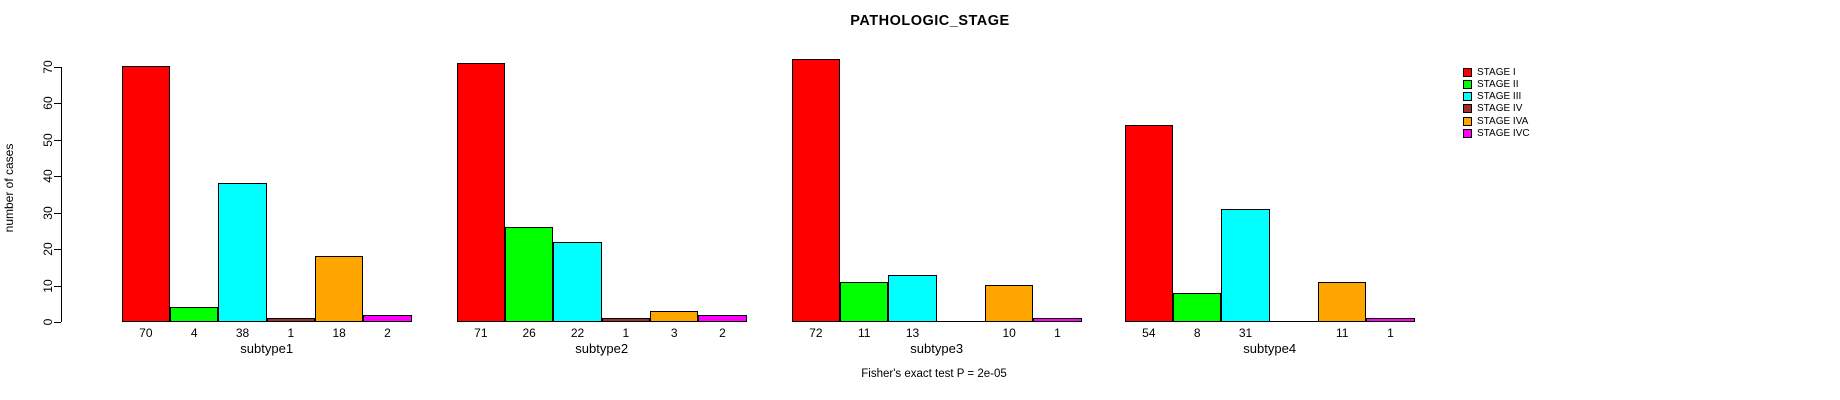 This screenshot has width=1840, height=400. What do you see at coordinates (1467, 84) in the screenshot?
I see `legend-swatch-stage-ii` at bounding box center [1467, 84].